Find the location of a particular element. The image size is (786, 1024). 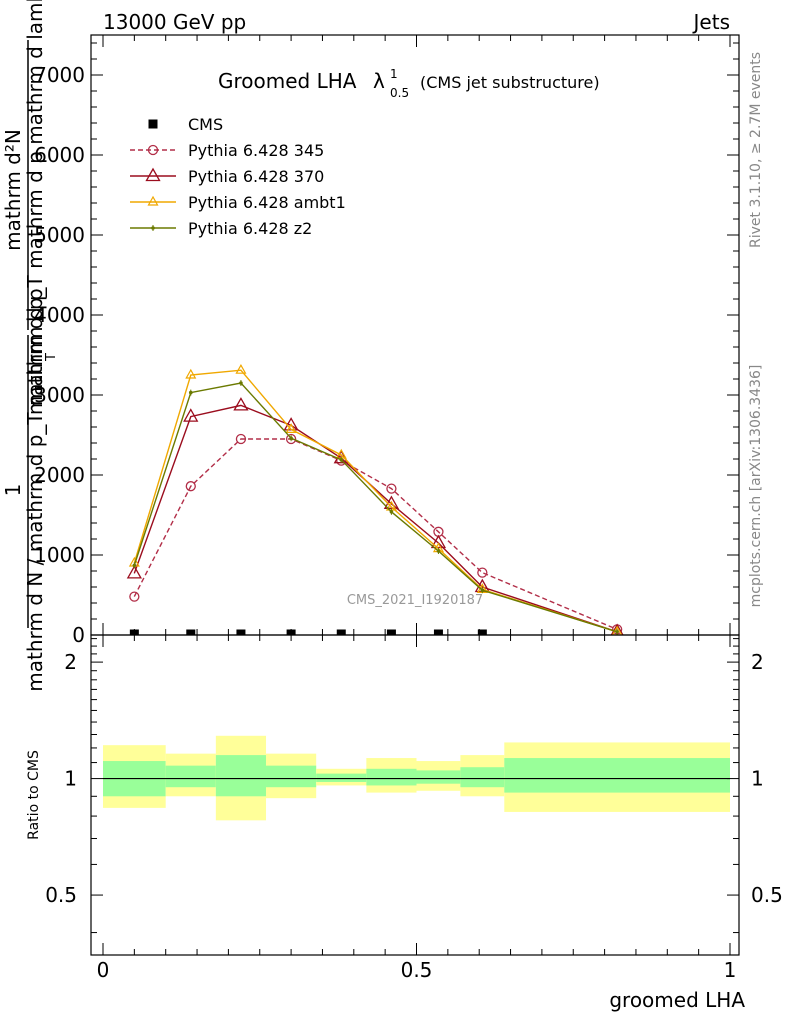

legend-item-p345: Pythia 6.428 345 is located at coordinates (227, 150).